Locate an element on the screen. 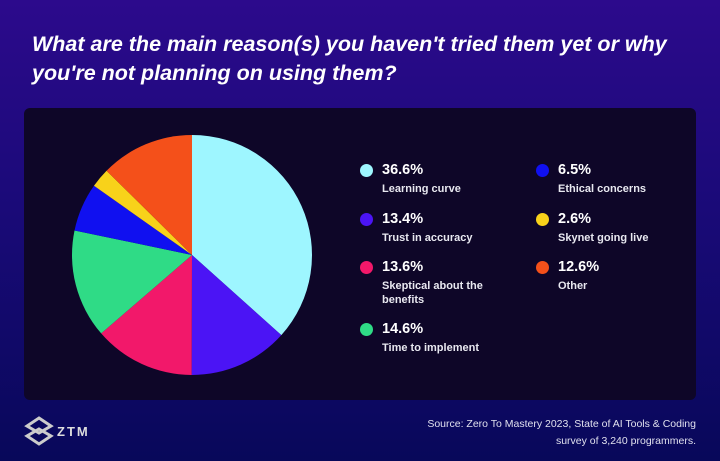 This screenshot has width=720, height=461. ztm-logo: ZTM is located at coordinates (57, 431).